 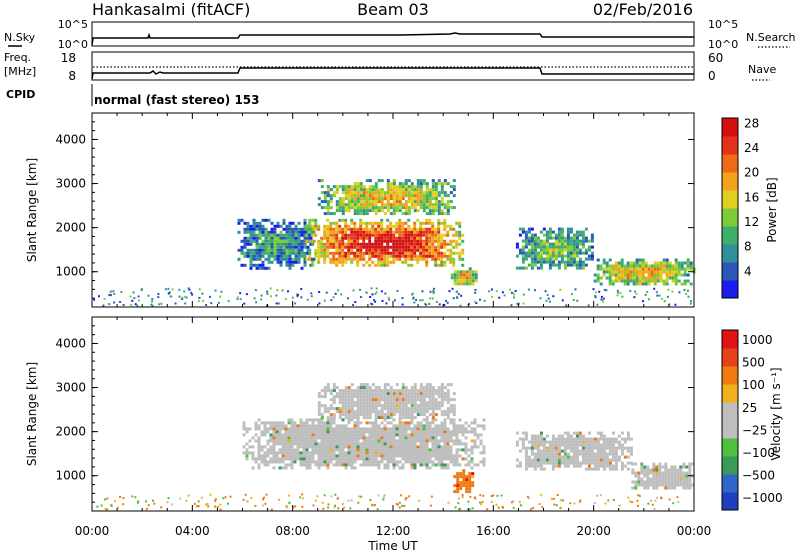 What do you see at coordinates (758, 453) in the screenshot?
I see `velocity-colorbar-tick: −100` at bounding box center [758, 453].